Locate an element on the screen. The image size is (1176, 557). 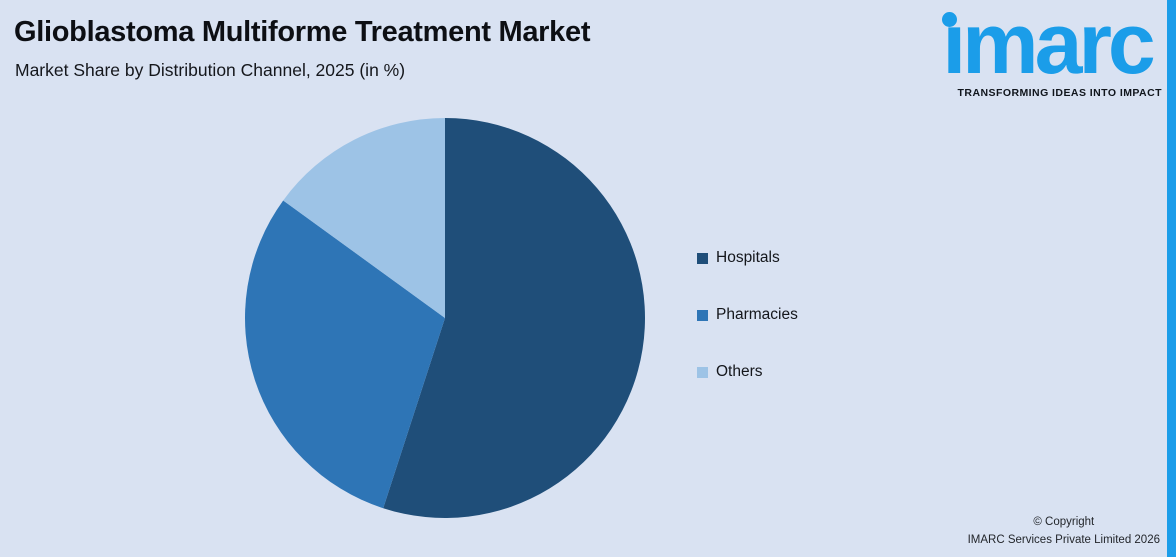
accent-stripe is located at coordinates (1171, 278).